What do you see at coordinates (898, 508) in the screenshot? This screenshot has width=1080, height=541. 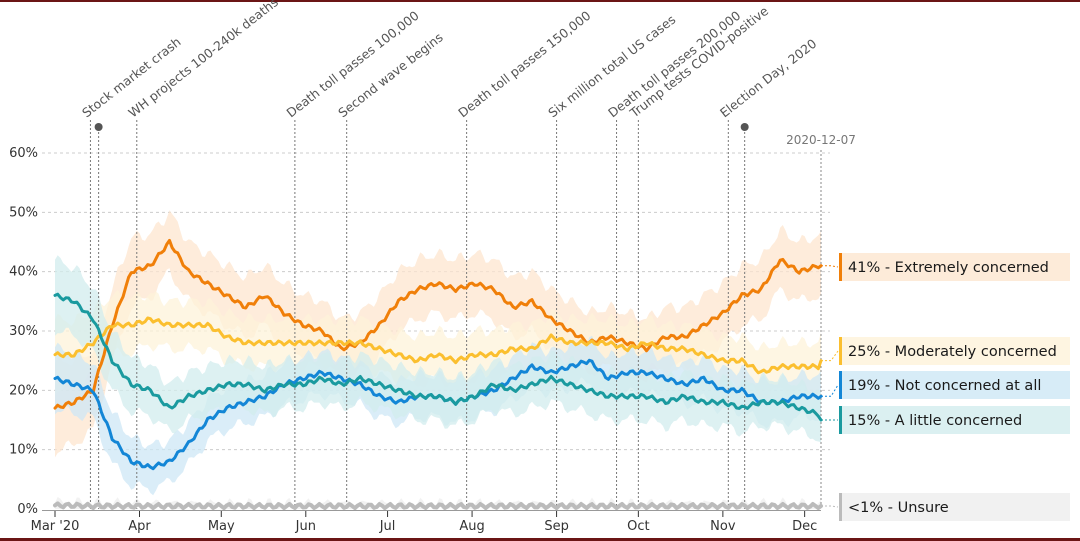 I see `legend-label: <1% - Unsure` at bounding box center [898, 508].